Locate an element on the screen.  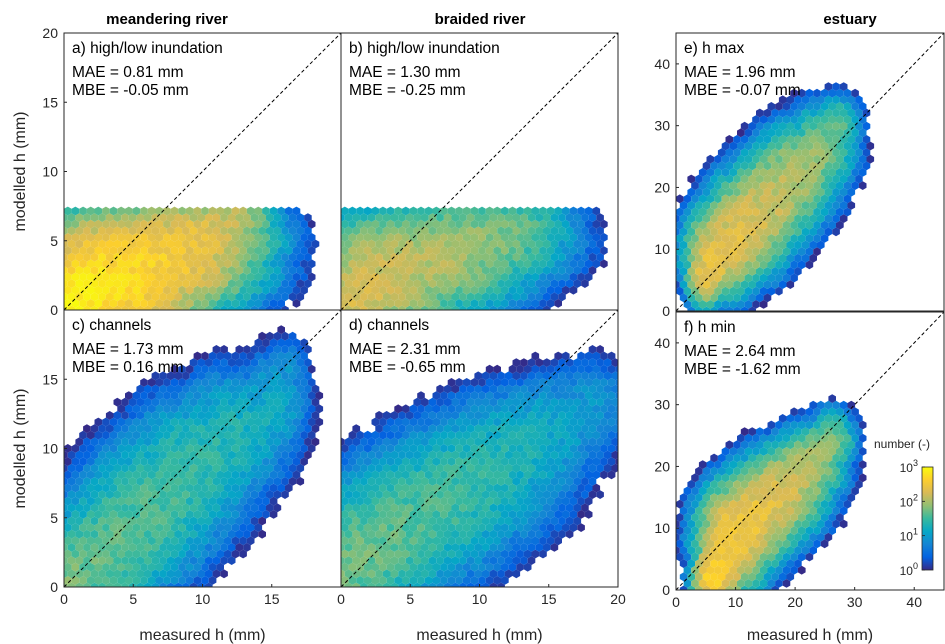
identity-line is located at coordinates (202, 448).